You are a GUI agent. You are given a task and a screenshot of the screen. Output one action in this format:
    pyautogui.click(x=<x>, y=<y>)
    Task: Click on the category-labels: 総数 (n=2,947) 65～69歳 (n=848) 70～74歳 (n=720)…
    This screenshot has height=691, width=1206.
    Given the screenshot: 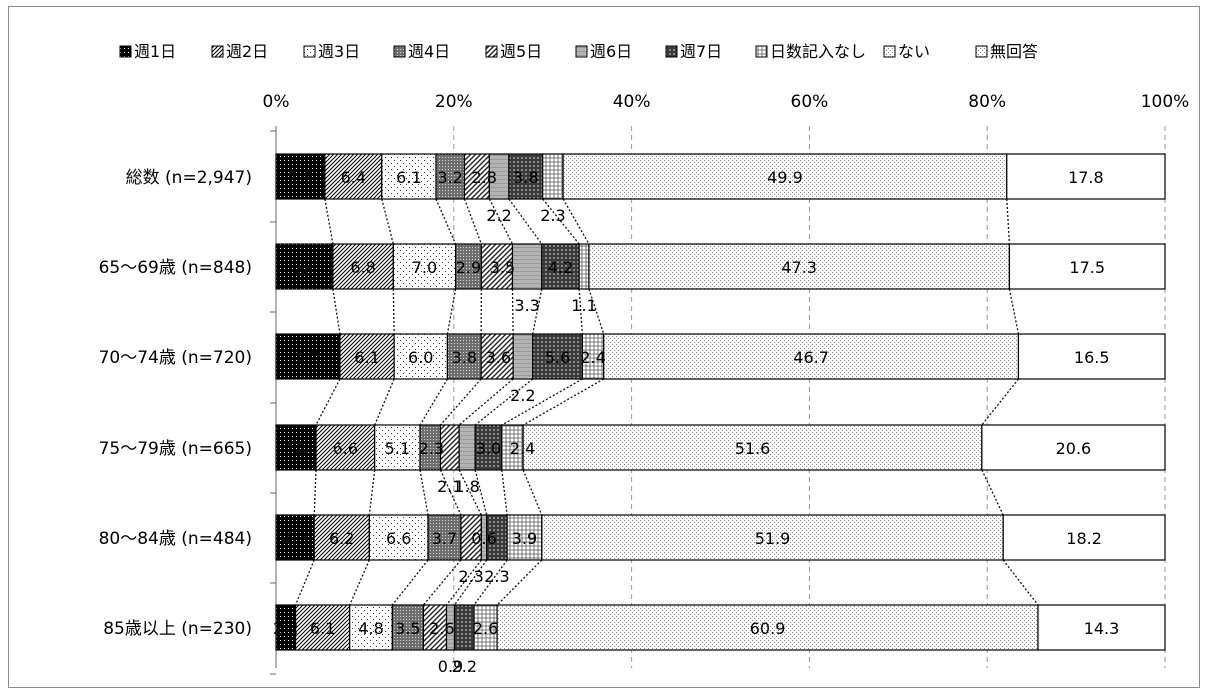 What is the action you would take?
    pyautogui.click(x=175, y=403)
    